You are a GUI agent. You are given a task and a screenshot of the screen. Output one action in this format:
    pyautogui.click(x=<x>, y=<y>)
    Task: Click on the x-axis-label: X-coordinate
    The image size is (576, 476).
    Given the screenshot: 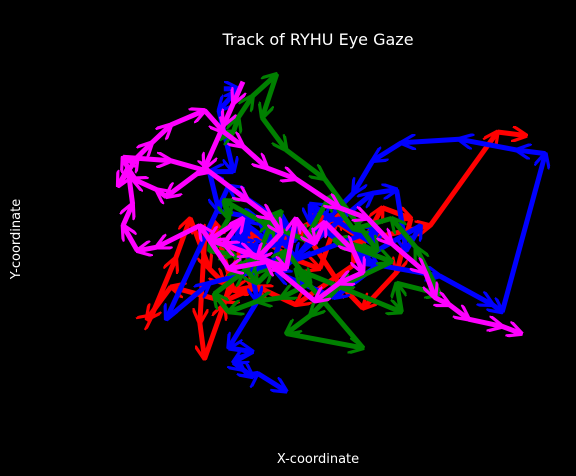 What is the action you would take?
    pyautogui.click(x=318, y=459)
    